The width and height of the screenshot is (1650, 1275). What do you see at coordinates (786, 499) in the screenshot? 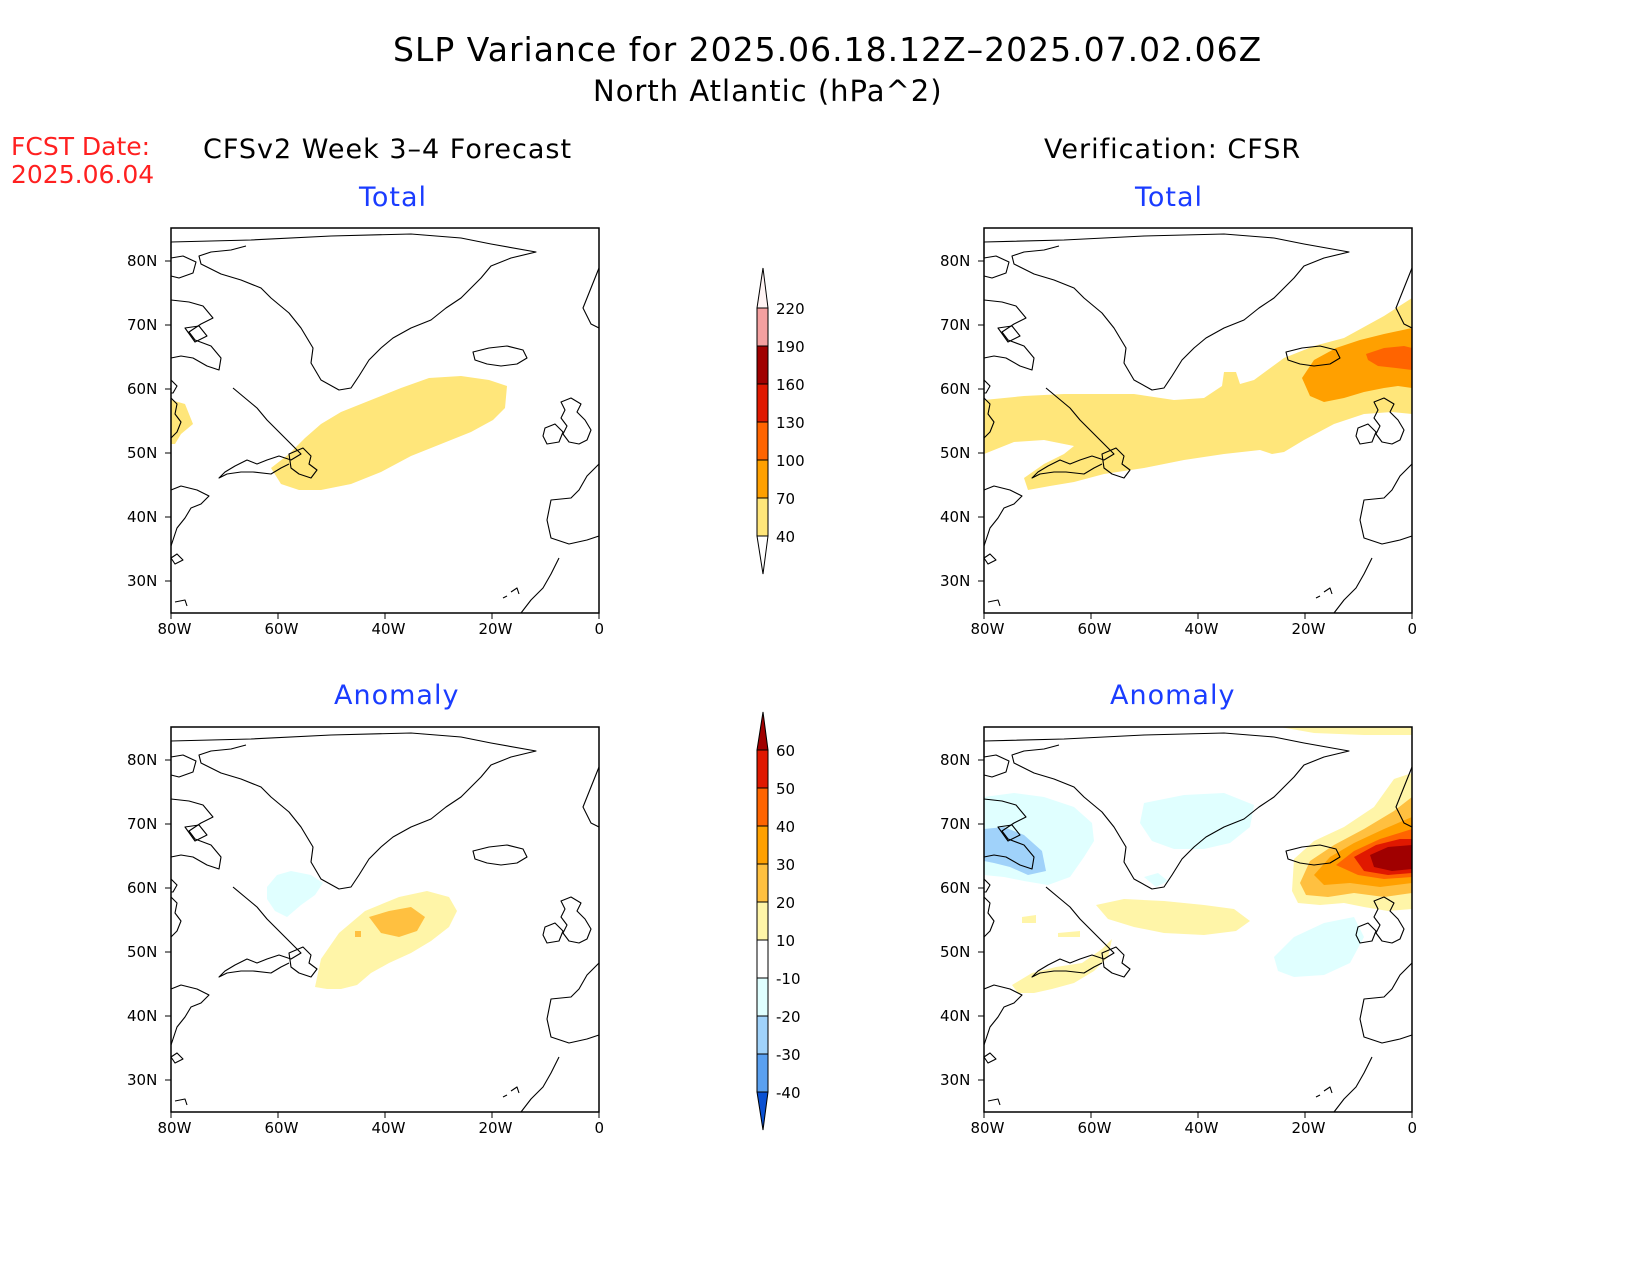
I see `colorbar-total-label: 70` at bounding box center [786, 499].